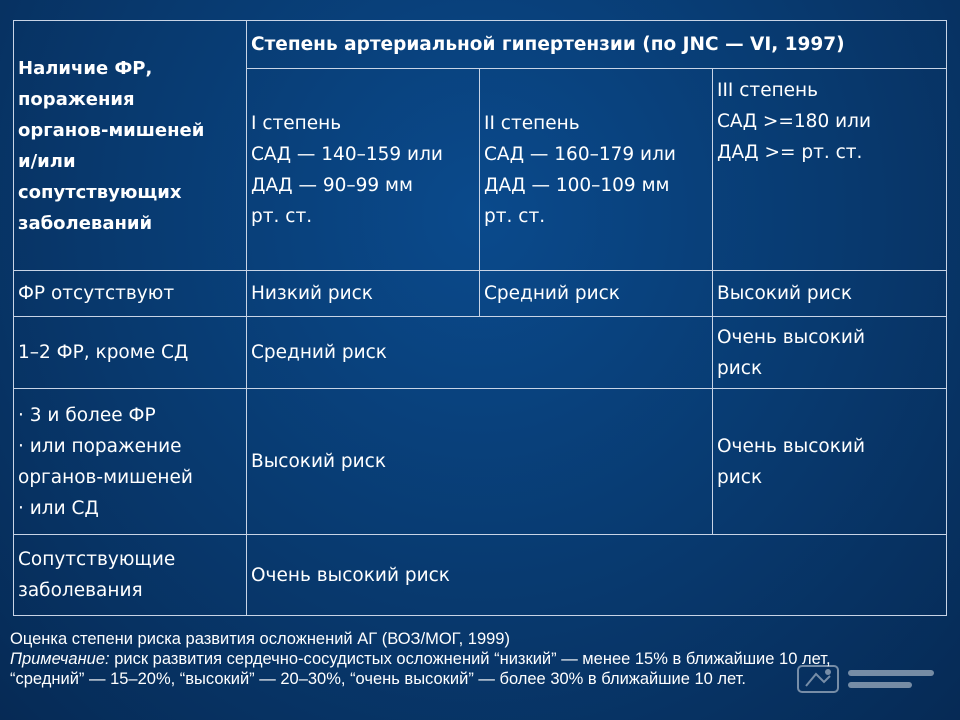 This screenshot has height=720, width=960. I want to click on watermark-logo-icon, so click(865, 679).